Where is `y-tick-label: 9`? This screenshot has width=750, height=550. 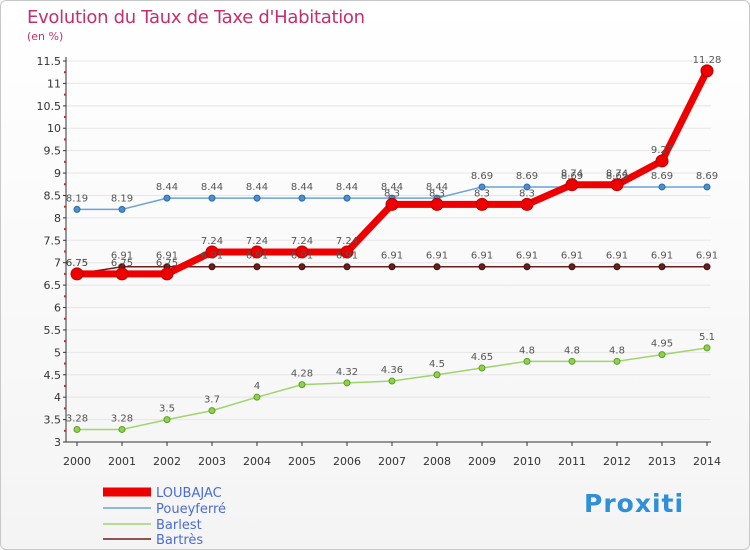
y-tick-label: 9 is located at coordinates (57, 173).